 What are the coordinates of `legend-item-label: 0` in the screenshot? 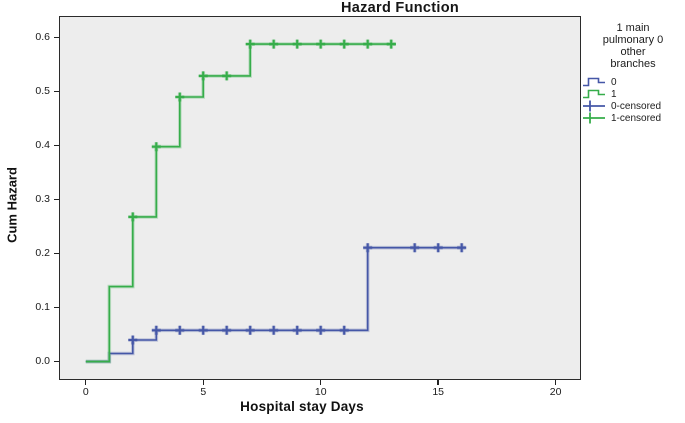 It's located at (614, 82).